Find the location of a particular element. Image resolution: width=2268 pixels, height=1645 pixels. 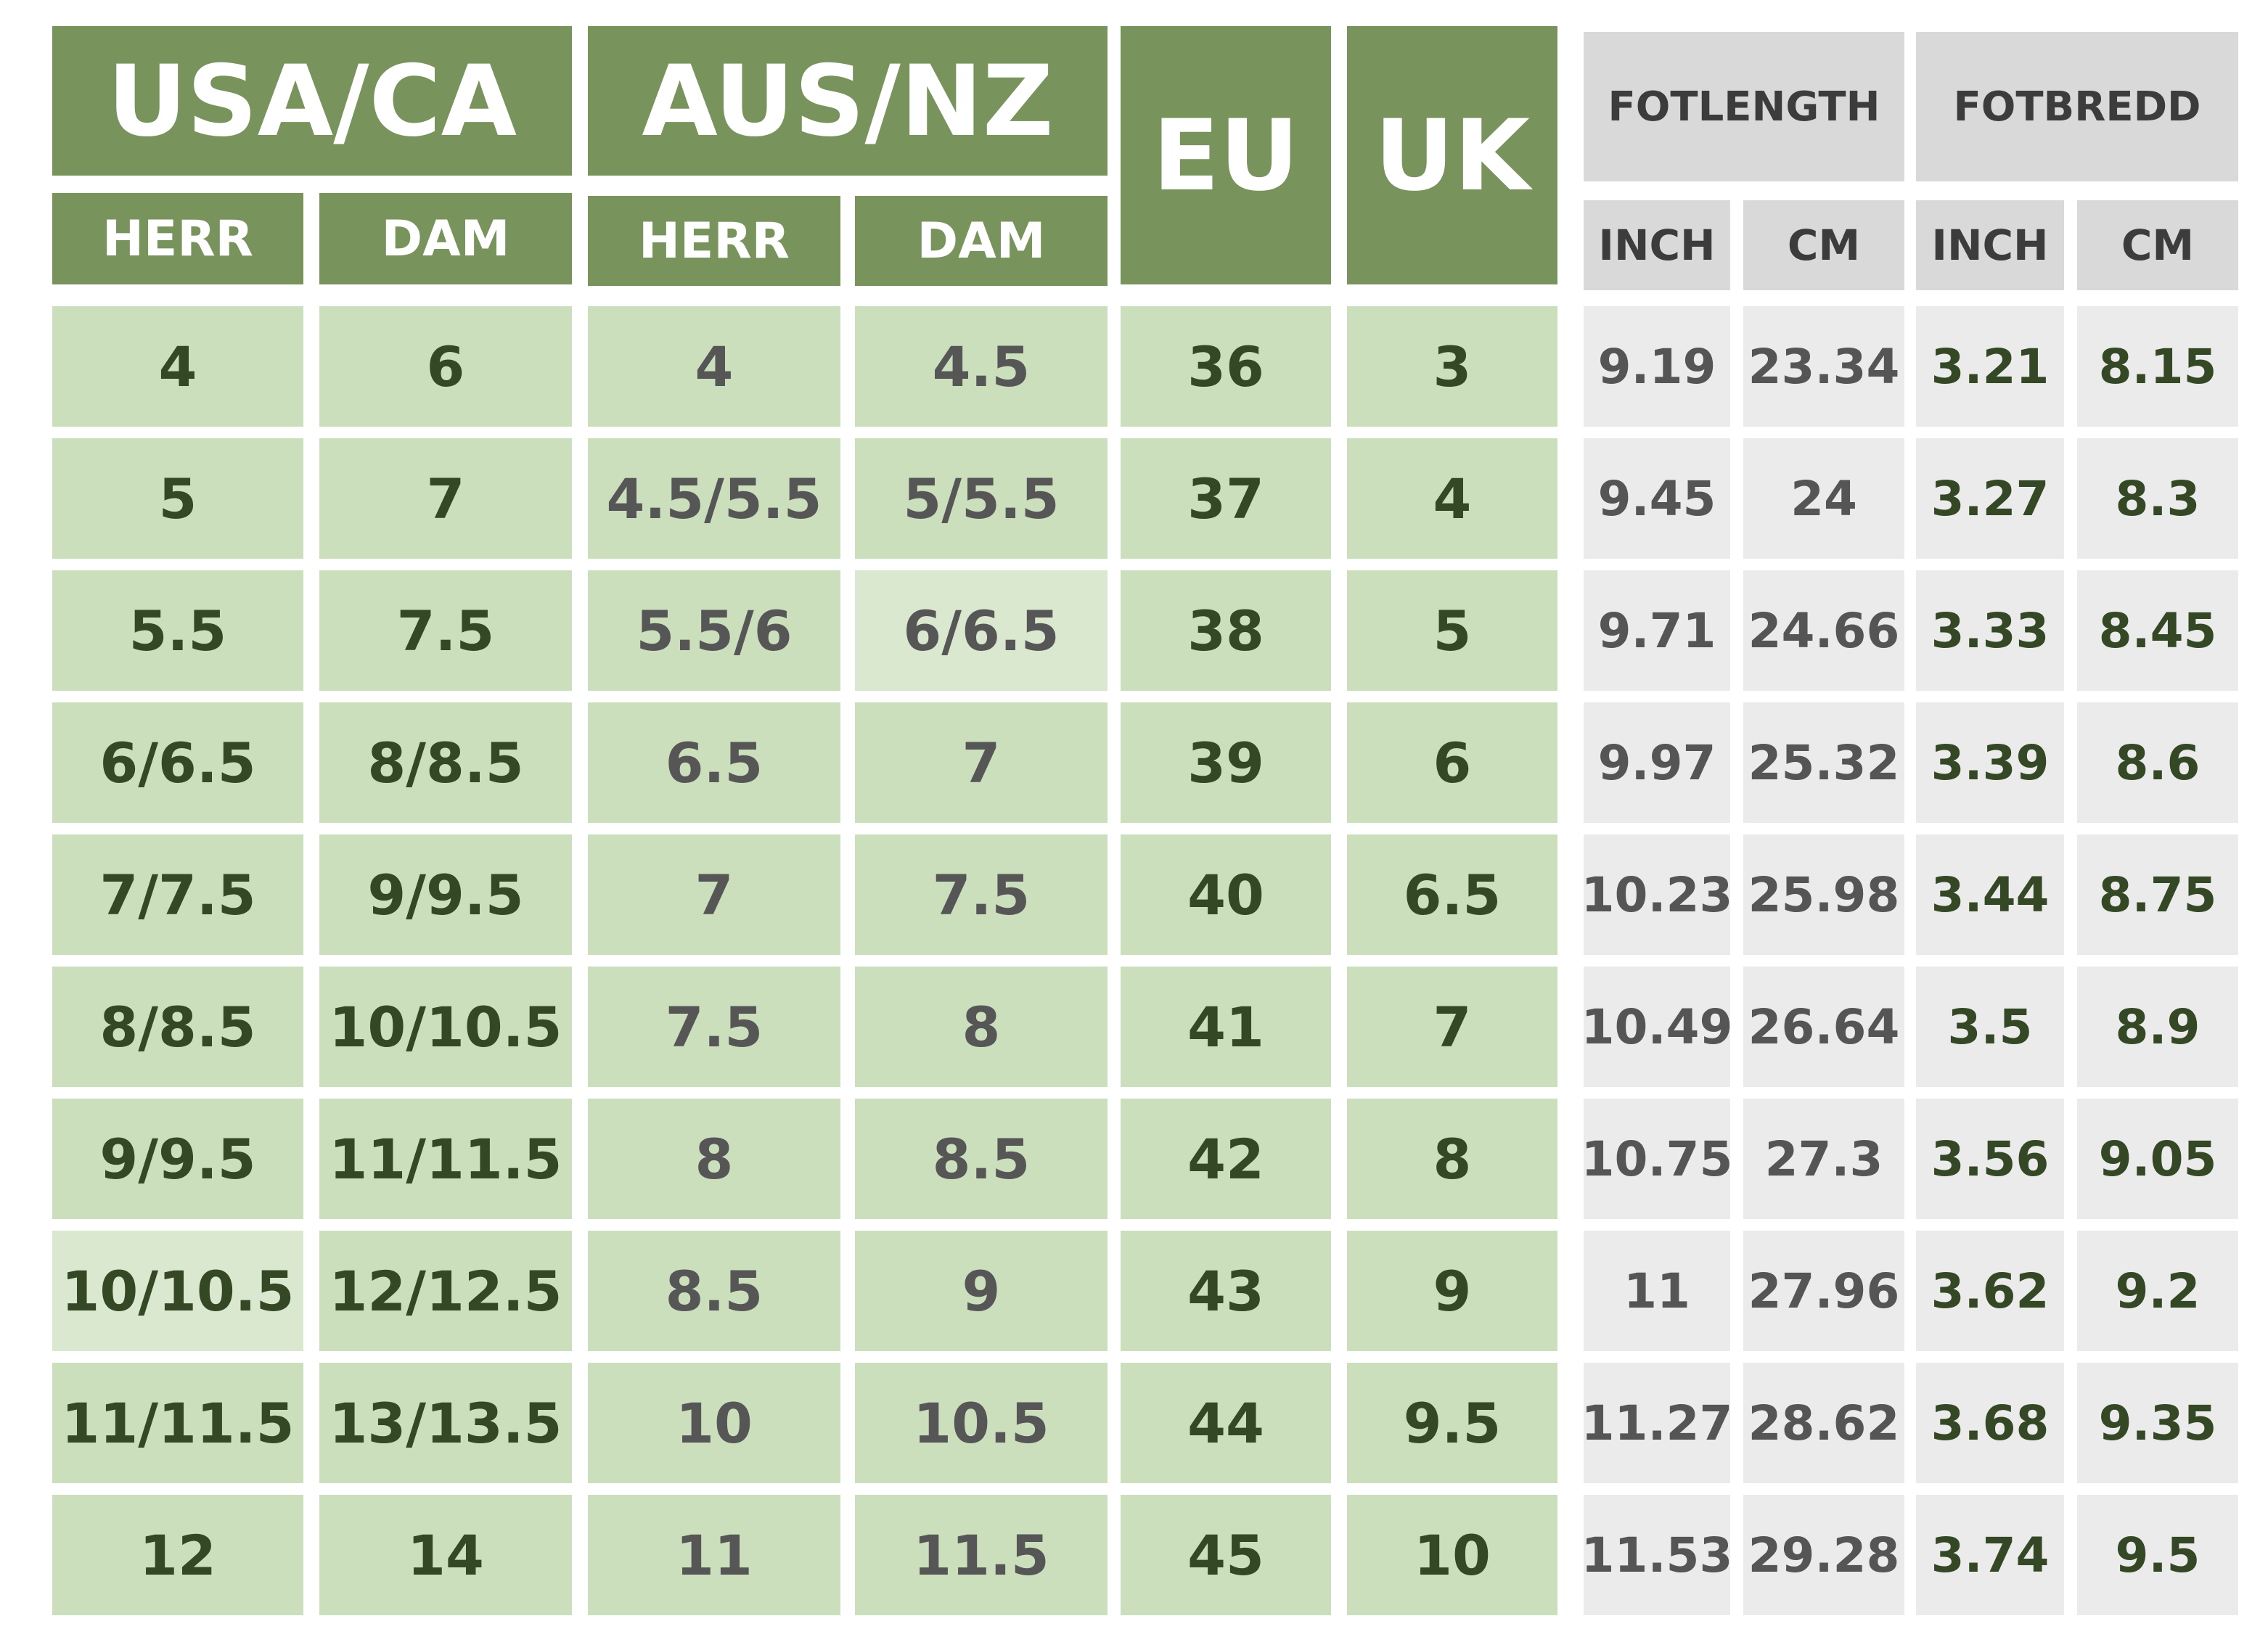

cell-wid-cm: 8.6 is located at coordinates (2157, 762).